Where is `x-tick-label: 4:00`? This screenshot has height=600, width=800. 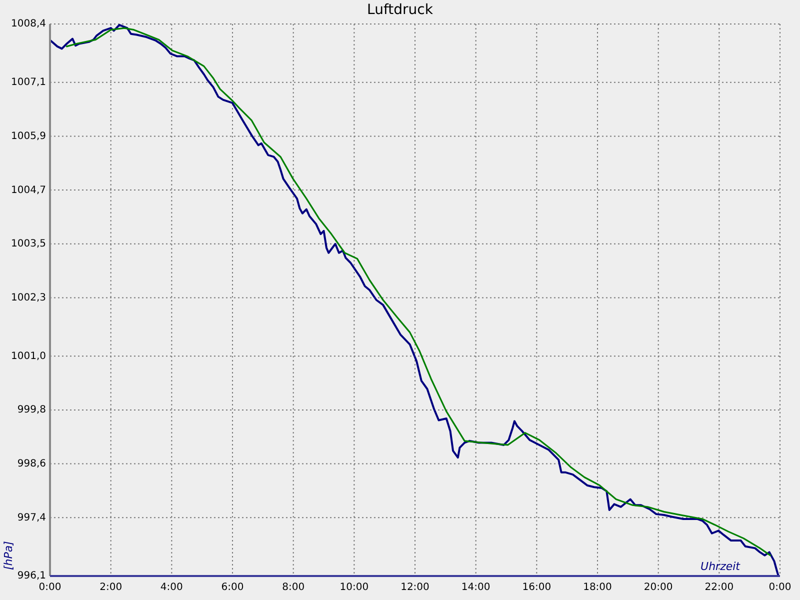 x-tick-label: 4:00 is located at coordinates (171, 587).